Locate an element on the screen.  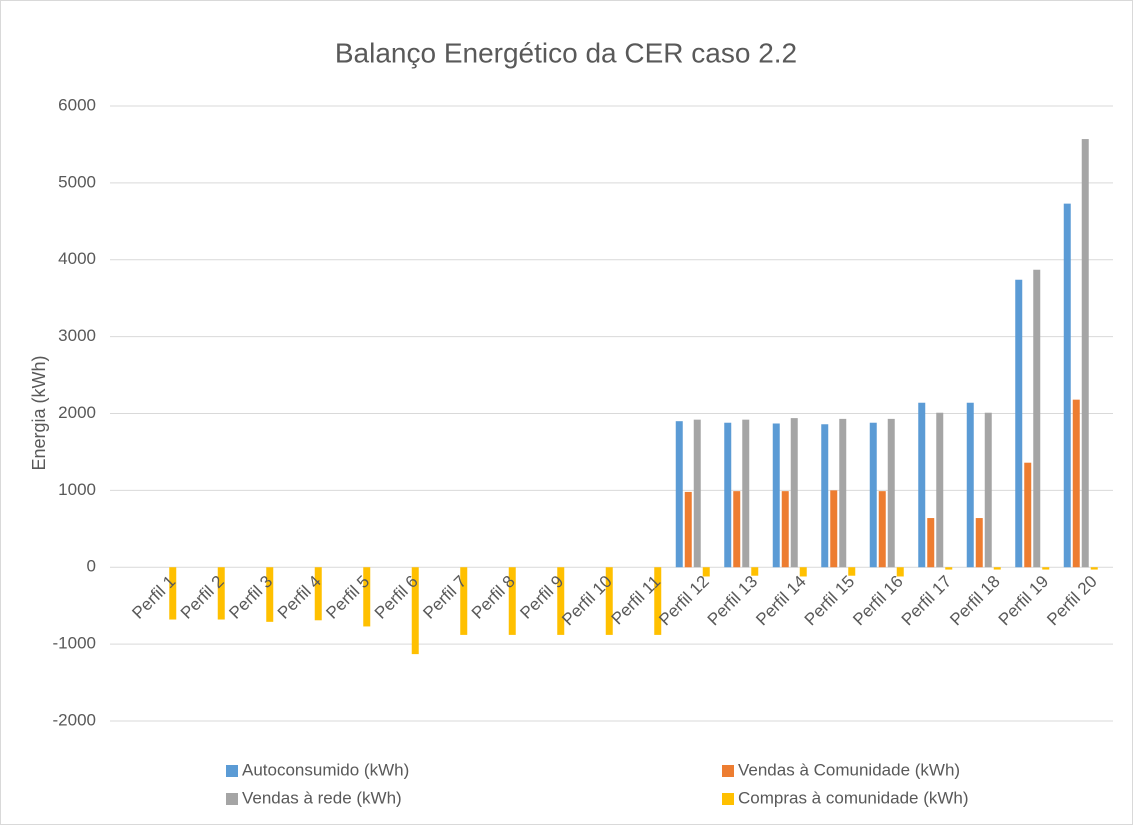
y-tick-label: 6000 is located at coordinates (77, 104).